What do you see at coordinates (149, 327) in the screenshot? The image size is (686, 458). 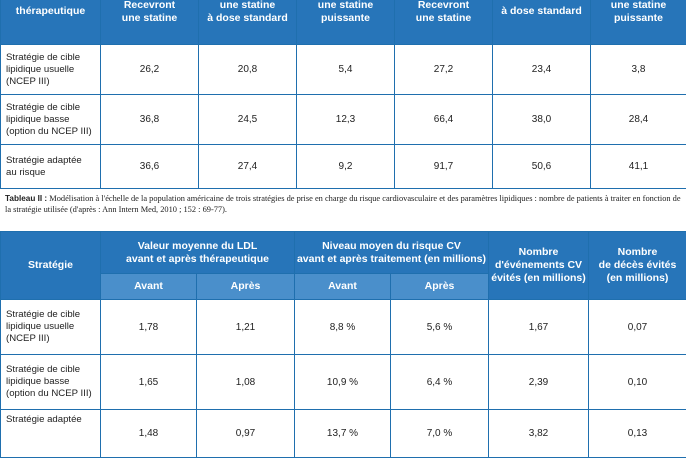 I see `cell: 1,78` at bounding box center [149, 327].